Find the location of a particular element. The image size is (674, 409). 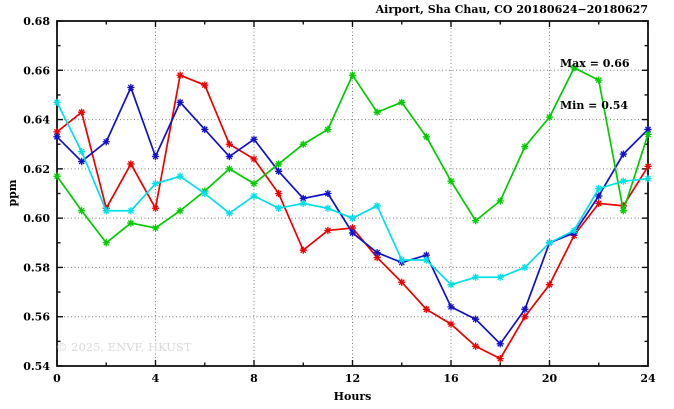

y-tick-label: 0.54 is located at coordinates (36, 366).